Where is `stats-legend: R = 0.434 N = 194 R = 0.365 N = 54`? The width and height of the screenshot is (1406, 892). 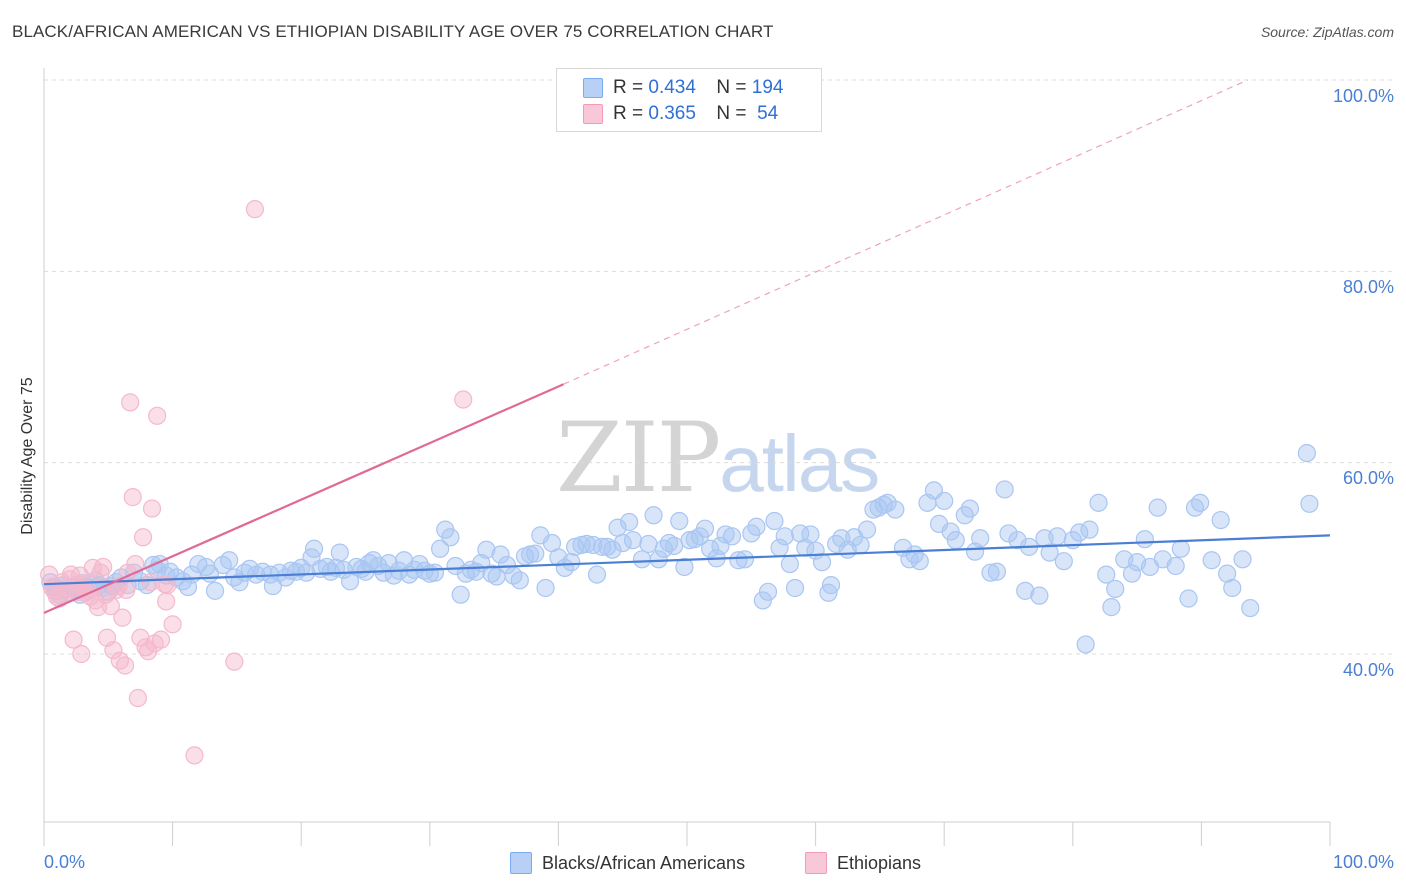
stats-legend: R = 0.434 N = 194 R = 0.365 N = 54 is located at coordinates (689, 100).